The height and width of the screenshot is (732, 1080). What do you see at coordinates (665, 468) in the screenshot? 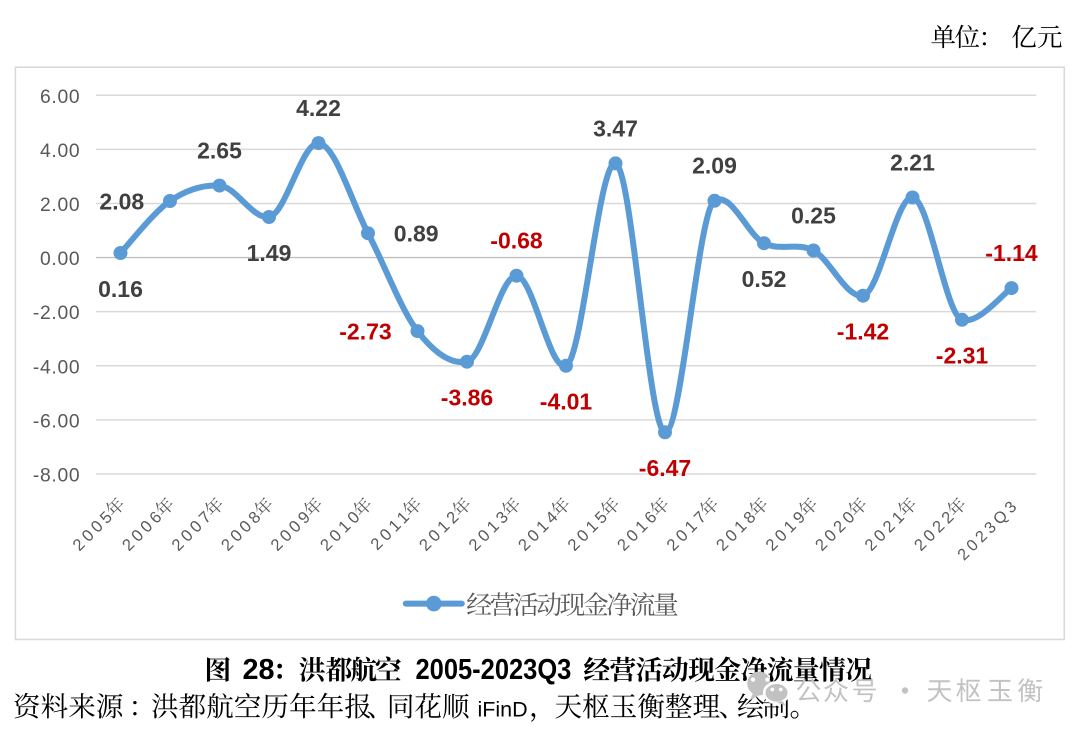
I see `svg-text: -6.47` at bounding box center [665, 468].